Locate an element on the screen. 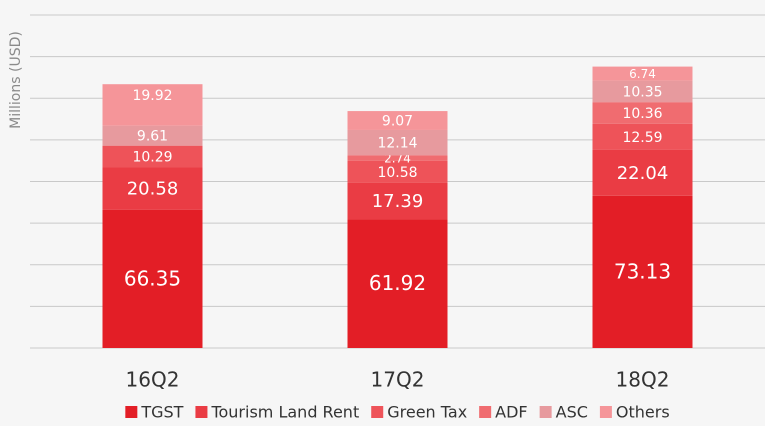 The width and height of the screenshot is (765, 426). value-label: 9.61 is located at coordinates (152, 137).